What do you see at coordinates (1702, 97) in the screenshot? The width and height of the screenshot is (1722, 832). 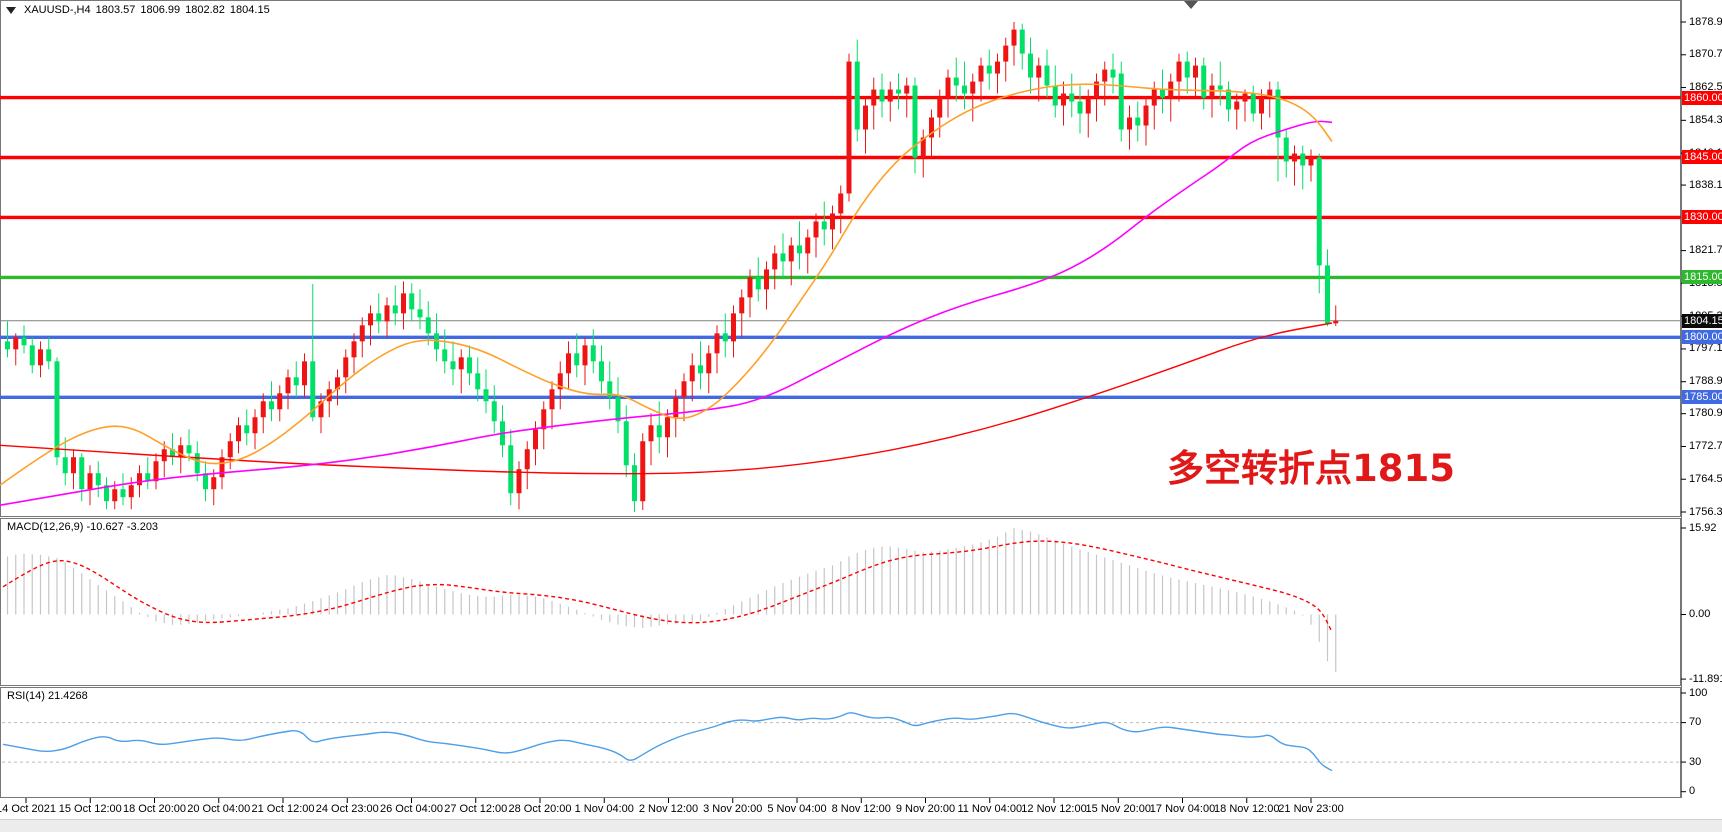 I see `price-level-badge: 1860.00` at bounding box center [1702, 97].